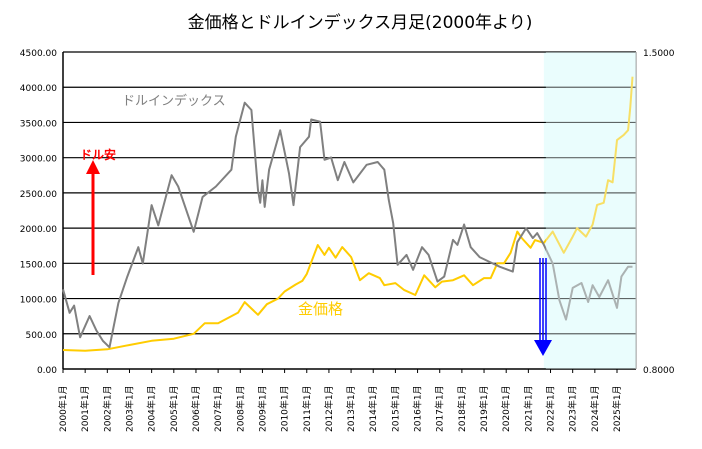  I want to click on y-tick-label: 1500.00, so click(38, 265).